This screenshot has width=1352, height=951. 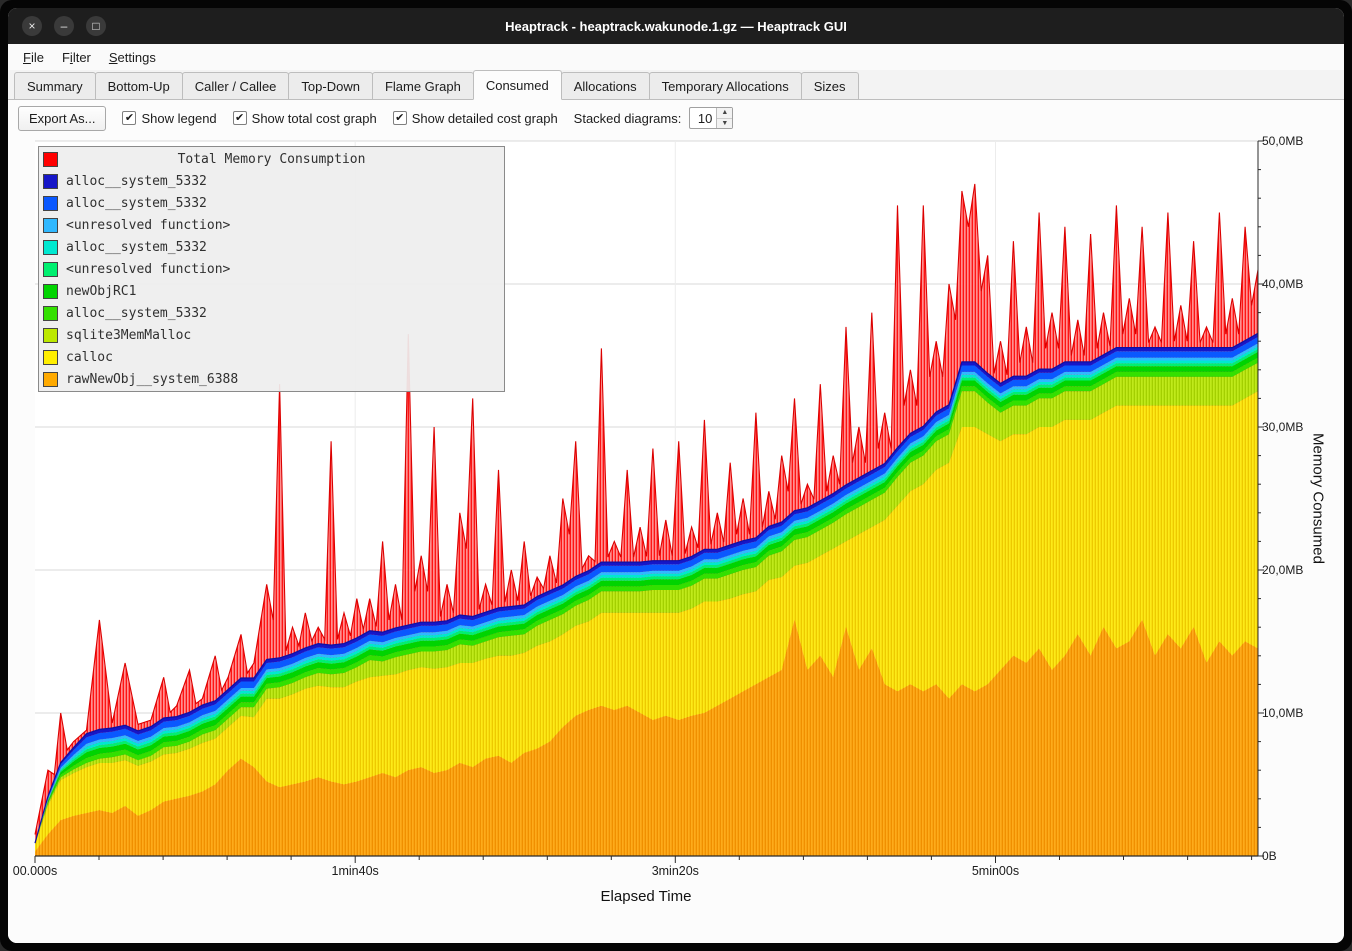 I want to click on legend-label: newObjRC1, so click(x=101, y=291).